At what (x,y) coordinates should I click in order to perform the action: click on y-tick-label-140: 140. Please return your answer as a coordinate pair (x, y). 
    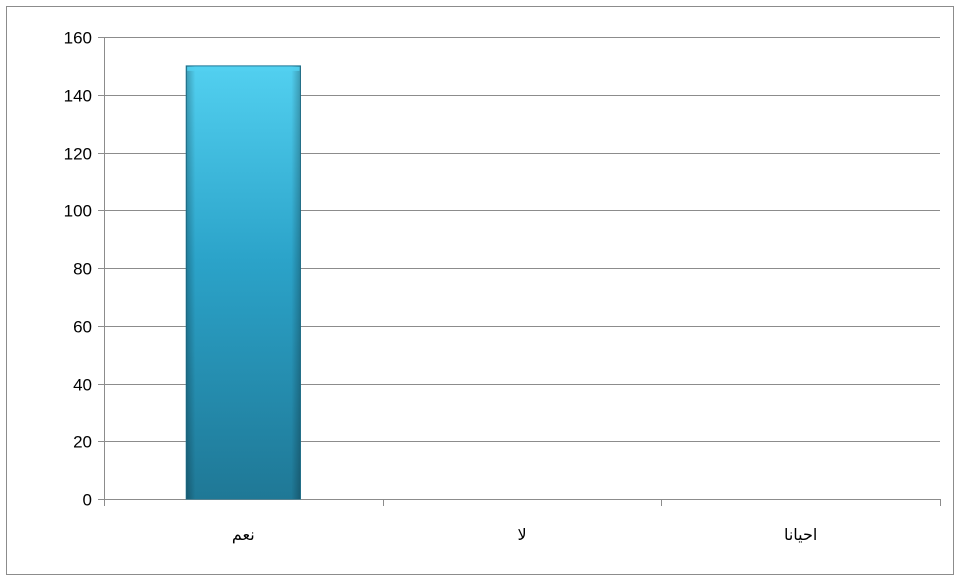
    Looking at the image, I should click on (78, 96).